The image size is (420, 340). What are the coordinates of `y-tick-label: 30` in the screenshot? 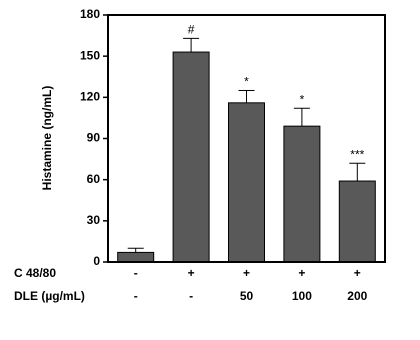 It's located at (94, 220).